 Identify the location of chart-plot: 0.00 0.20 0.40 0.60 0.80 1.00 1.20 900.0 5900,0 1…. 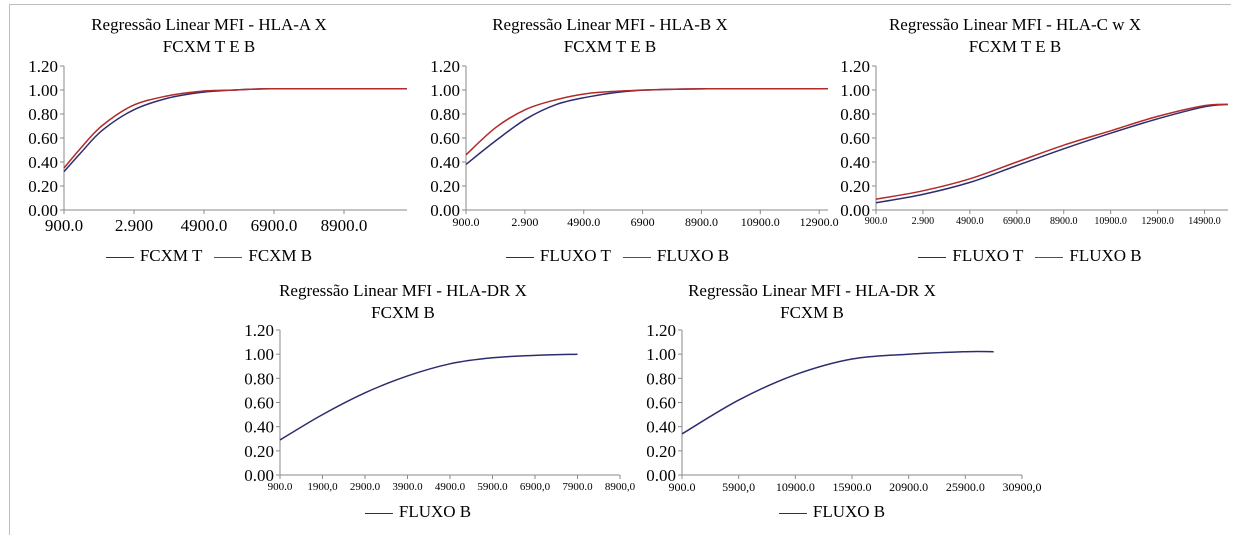
(843, 407).